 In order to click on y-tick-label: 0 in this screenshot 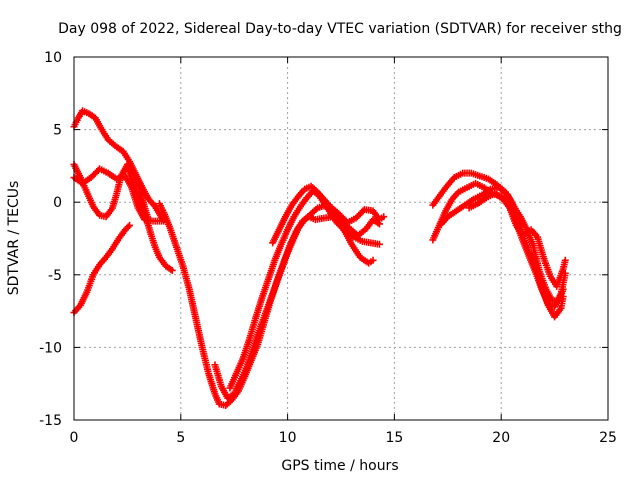, I will do `click(57, 203)`.